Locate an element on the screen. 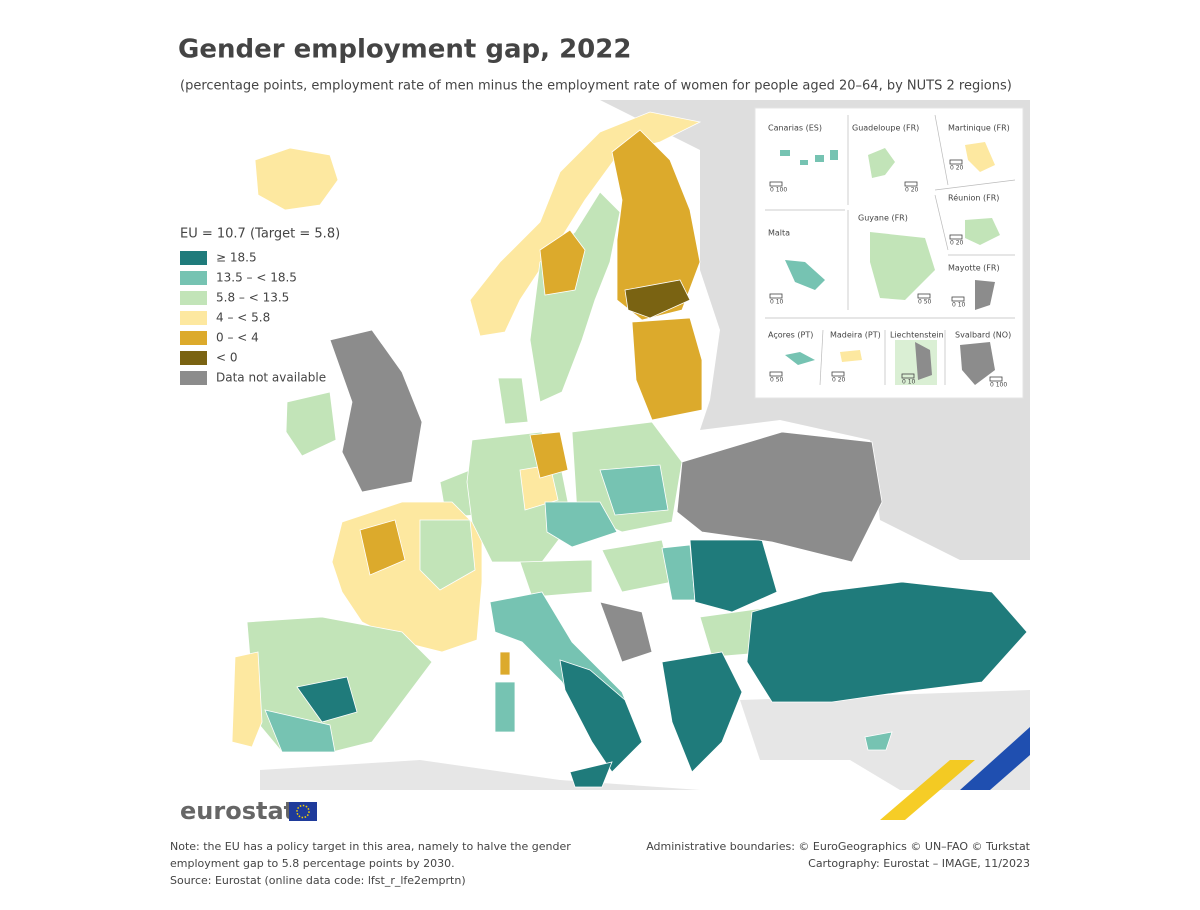 Image resolution: width=1200 pixels, height=910 pixels. iceland is located at coordinates (296, 179).